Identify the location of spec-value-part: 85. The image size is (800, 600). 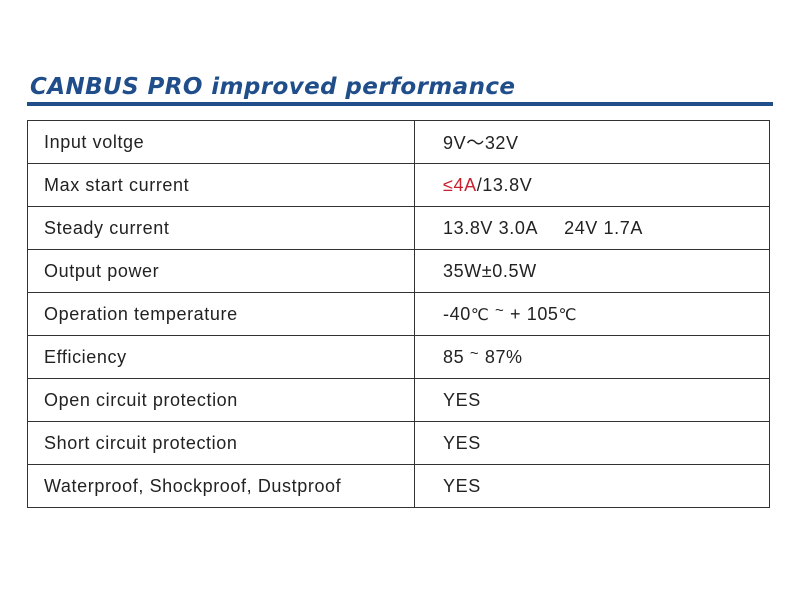
(454, 356).